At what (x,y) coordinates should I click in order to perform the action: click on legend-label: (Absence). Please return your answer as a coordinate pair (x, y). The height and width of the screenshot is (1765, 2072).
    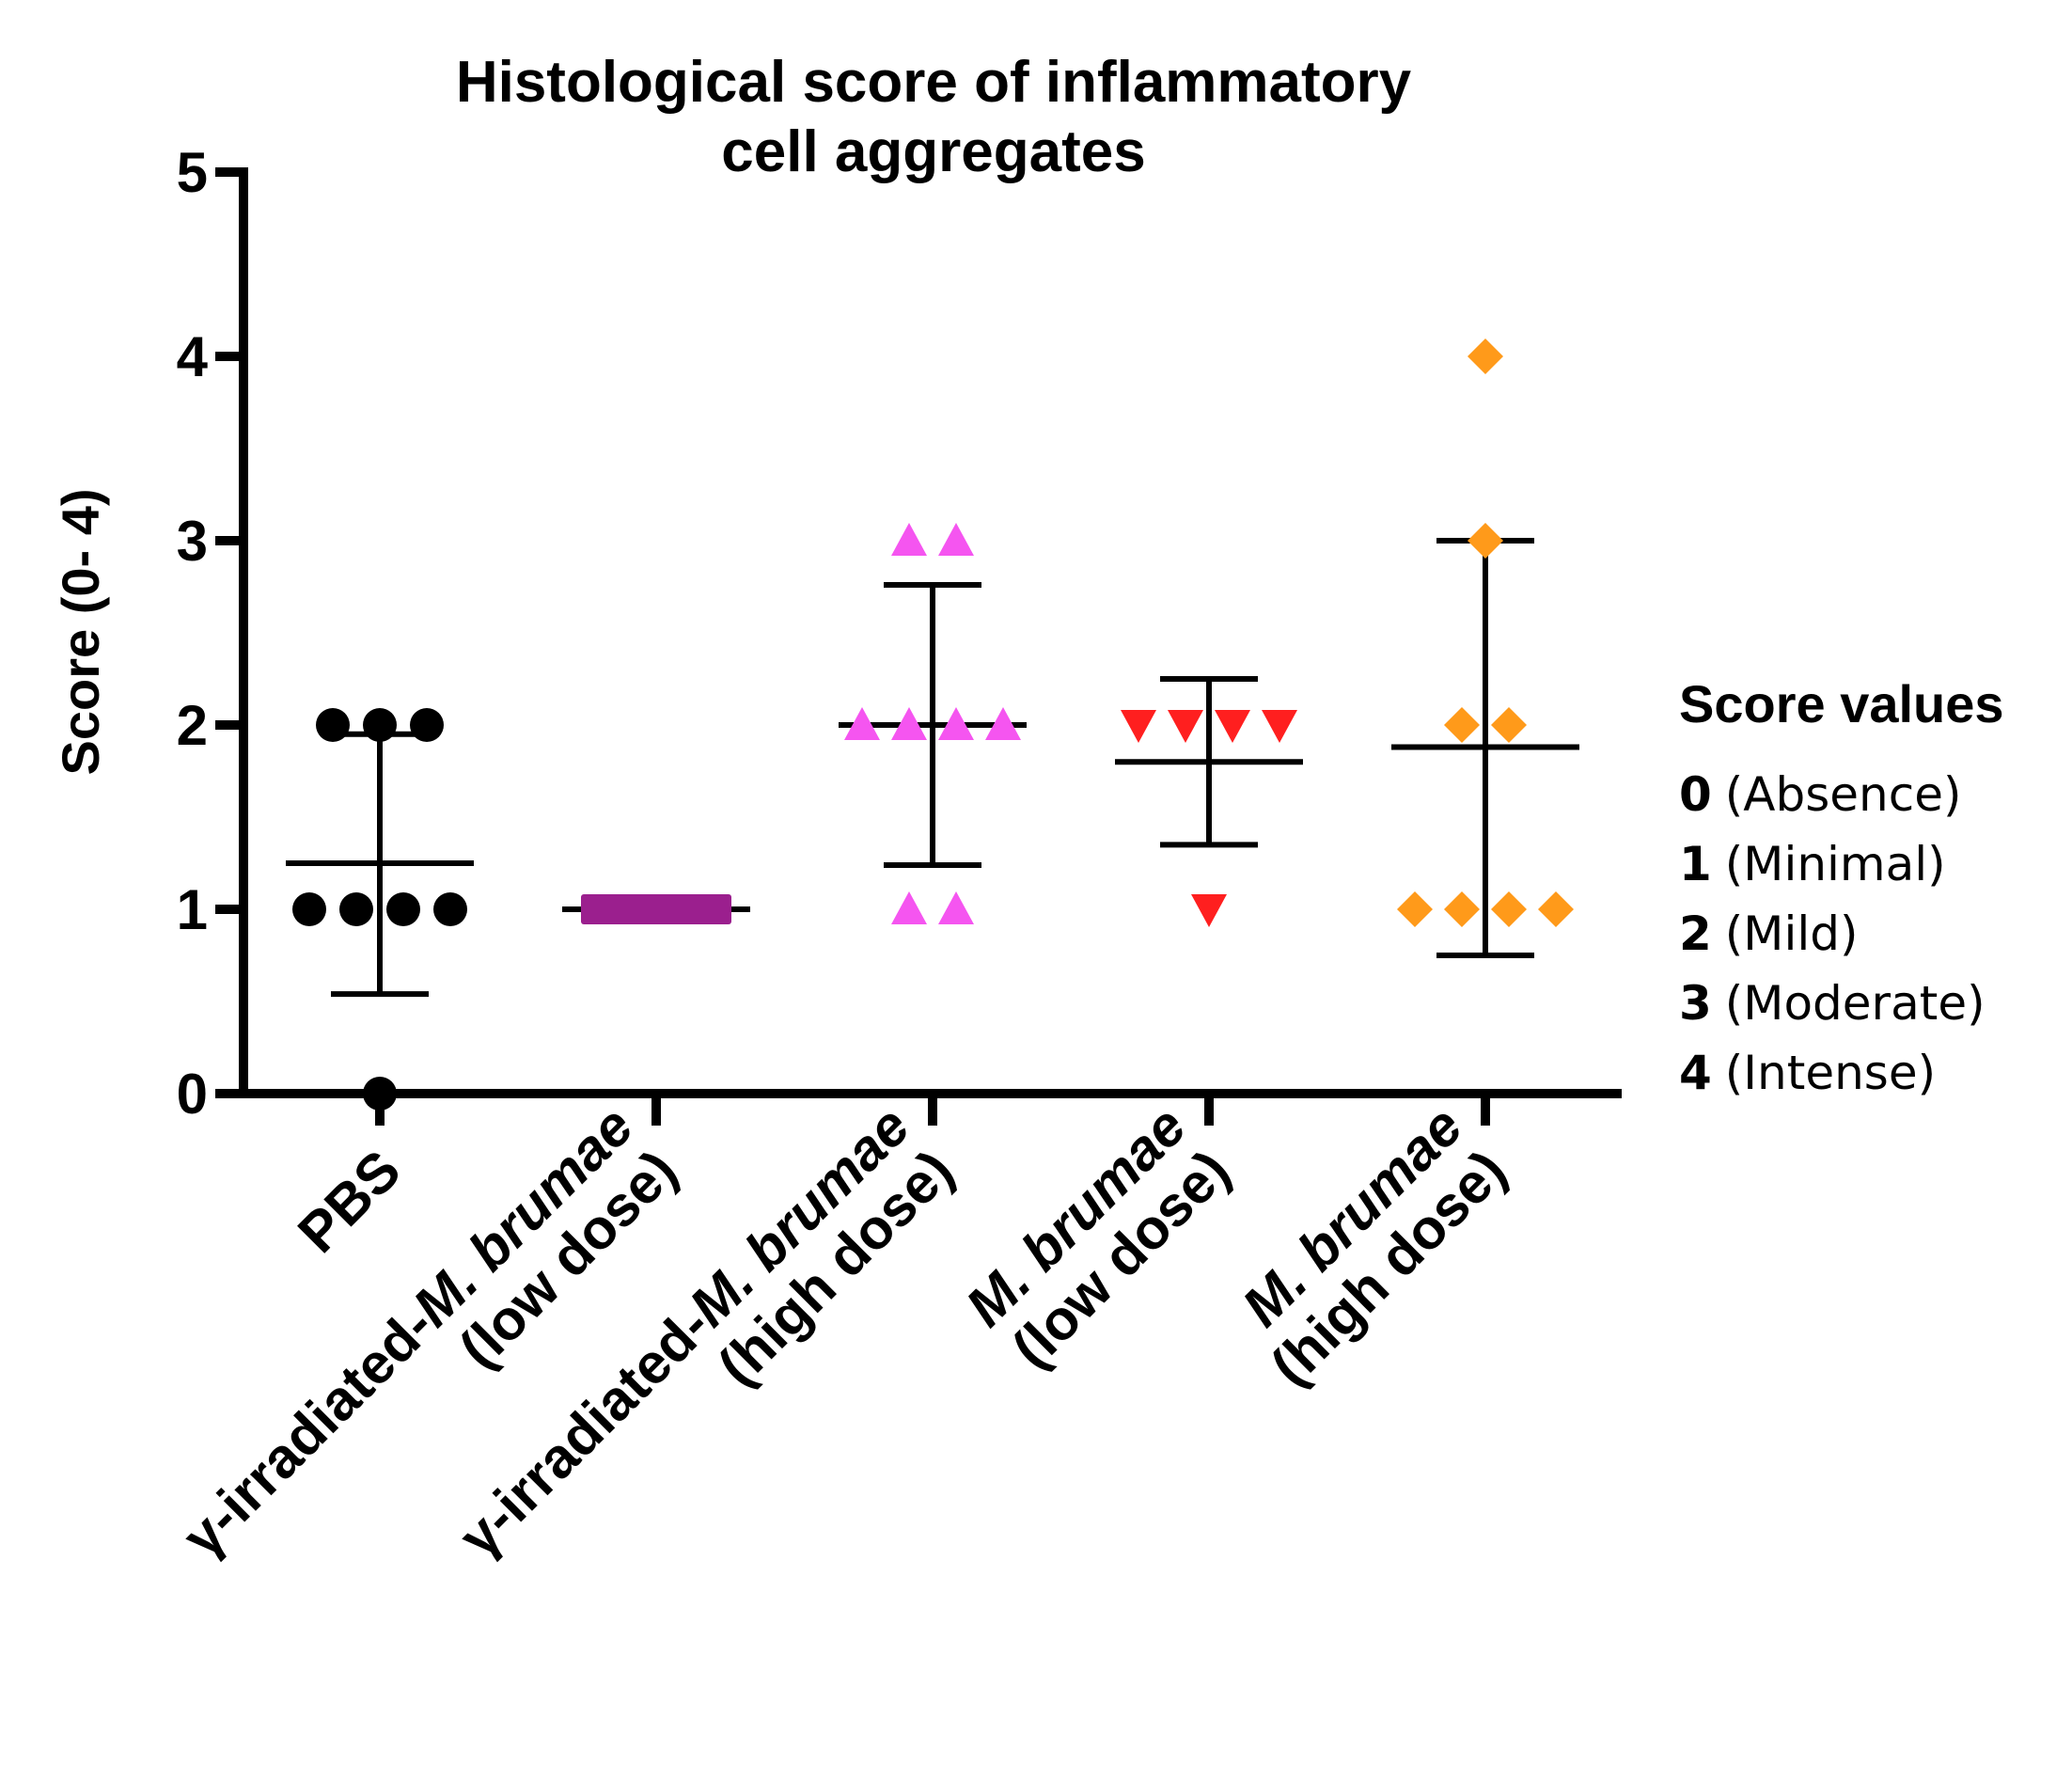
    Looking at the image, I should click on (1843, 794).